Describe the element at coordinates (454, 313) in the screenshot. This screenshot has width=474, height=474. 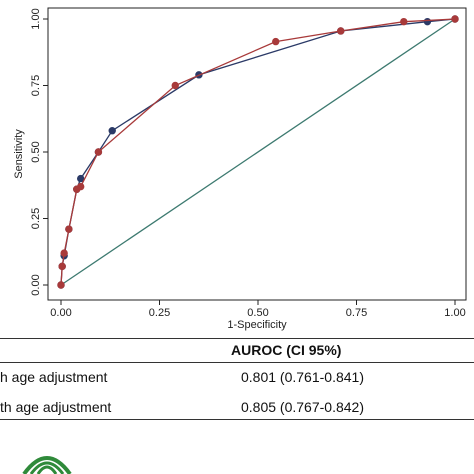
I see `x-tick-label: 1.00` at that location.